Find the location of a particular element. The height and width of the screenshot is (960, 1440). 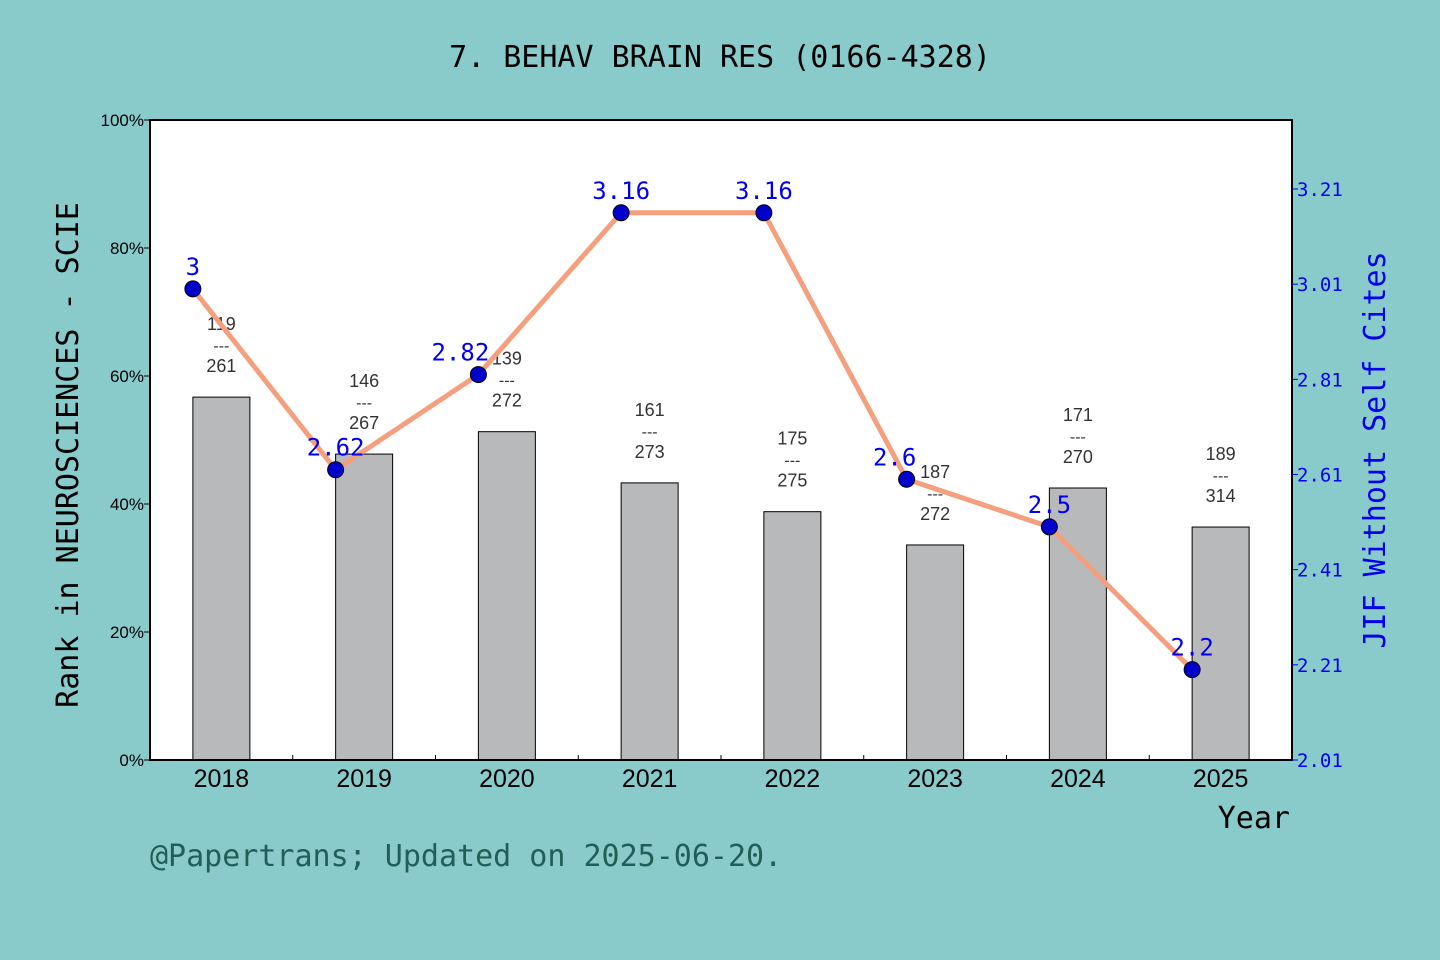

rank-label: 171 is located at coordinates (1078, 415).